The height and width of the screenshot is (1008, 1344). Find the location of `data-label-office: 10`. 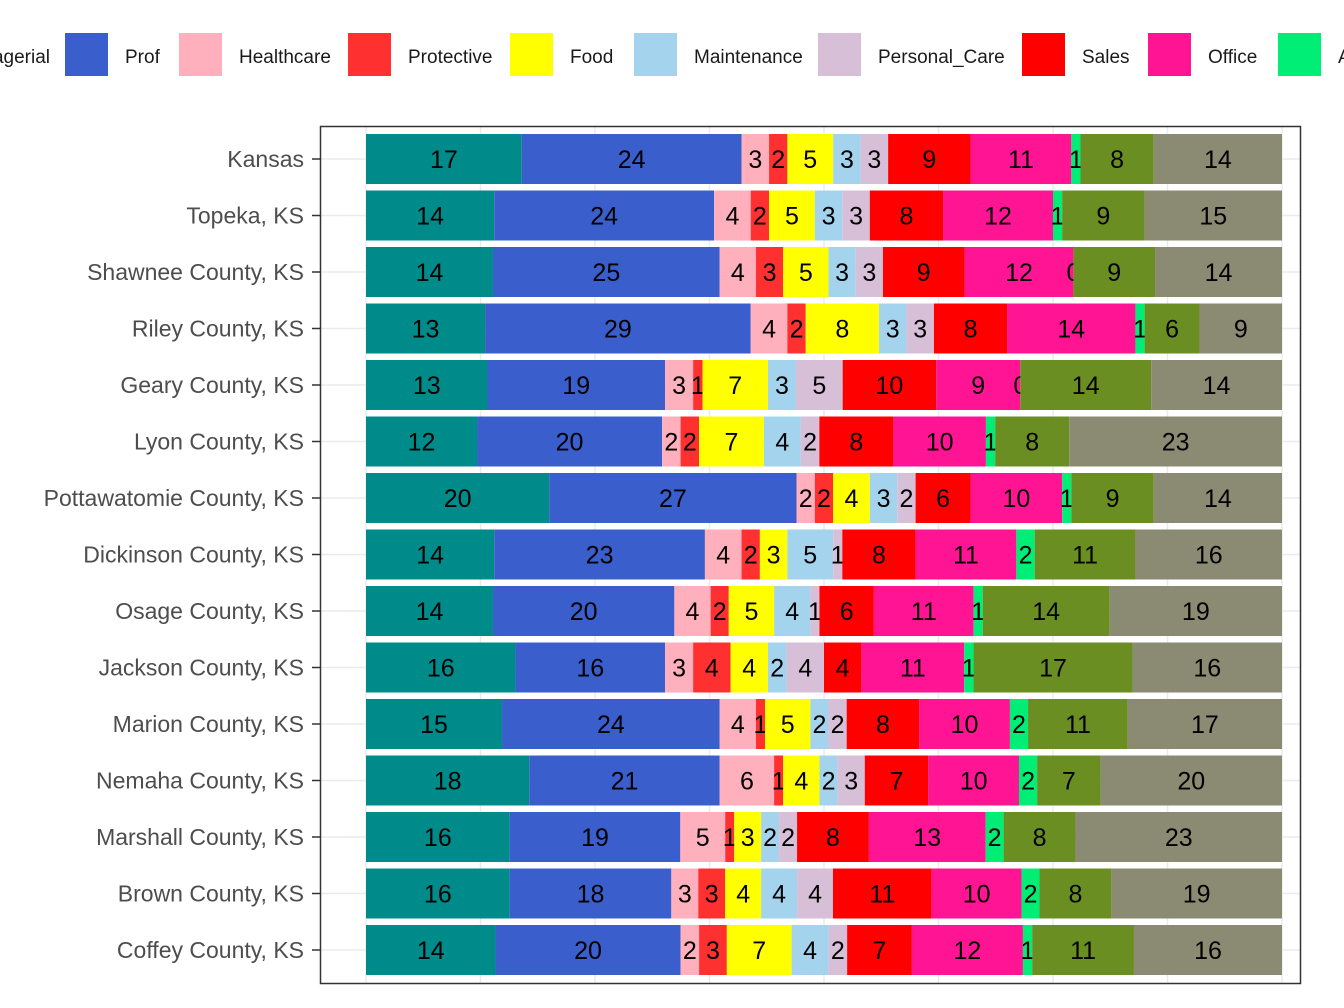

data-label-office: 10 is located at coordinates (977, 895).